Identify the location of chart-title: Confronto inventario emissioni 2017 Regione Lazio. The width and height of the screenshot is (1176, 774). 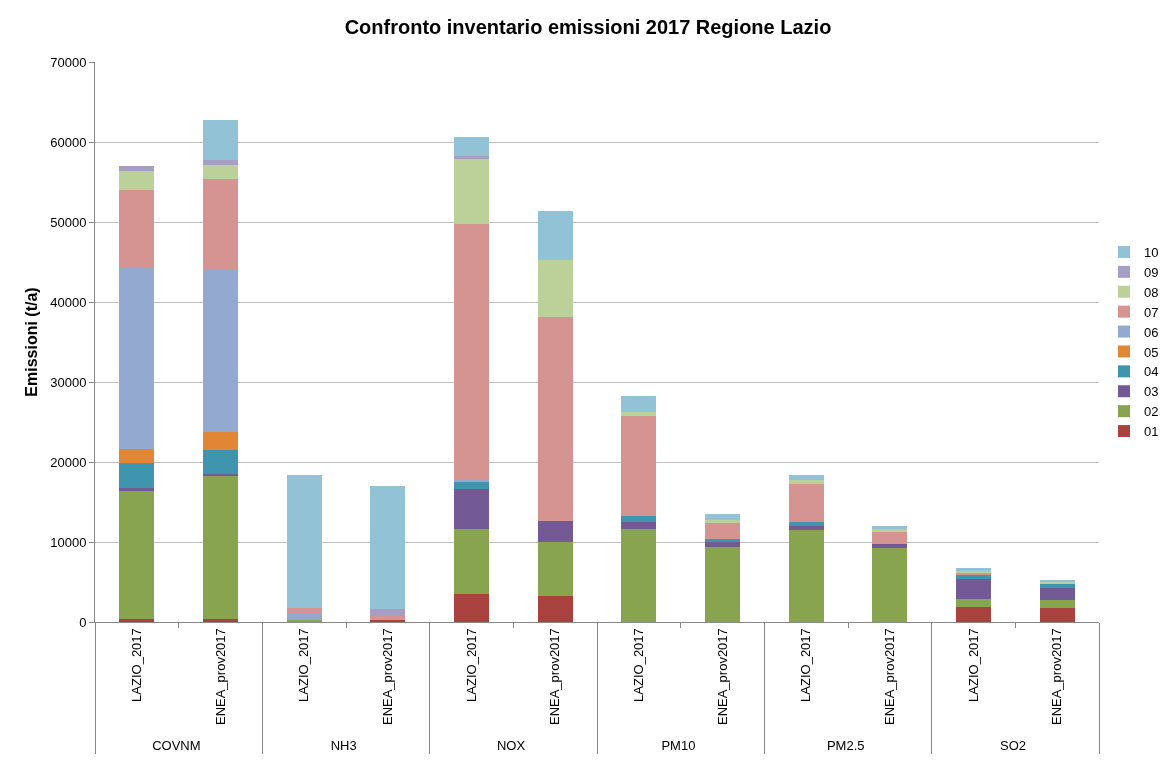
(588, 27).